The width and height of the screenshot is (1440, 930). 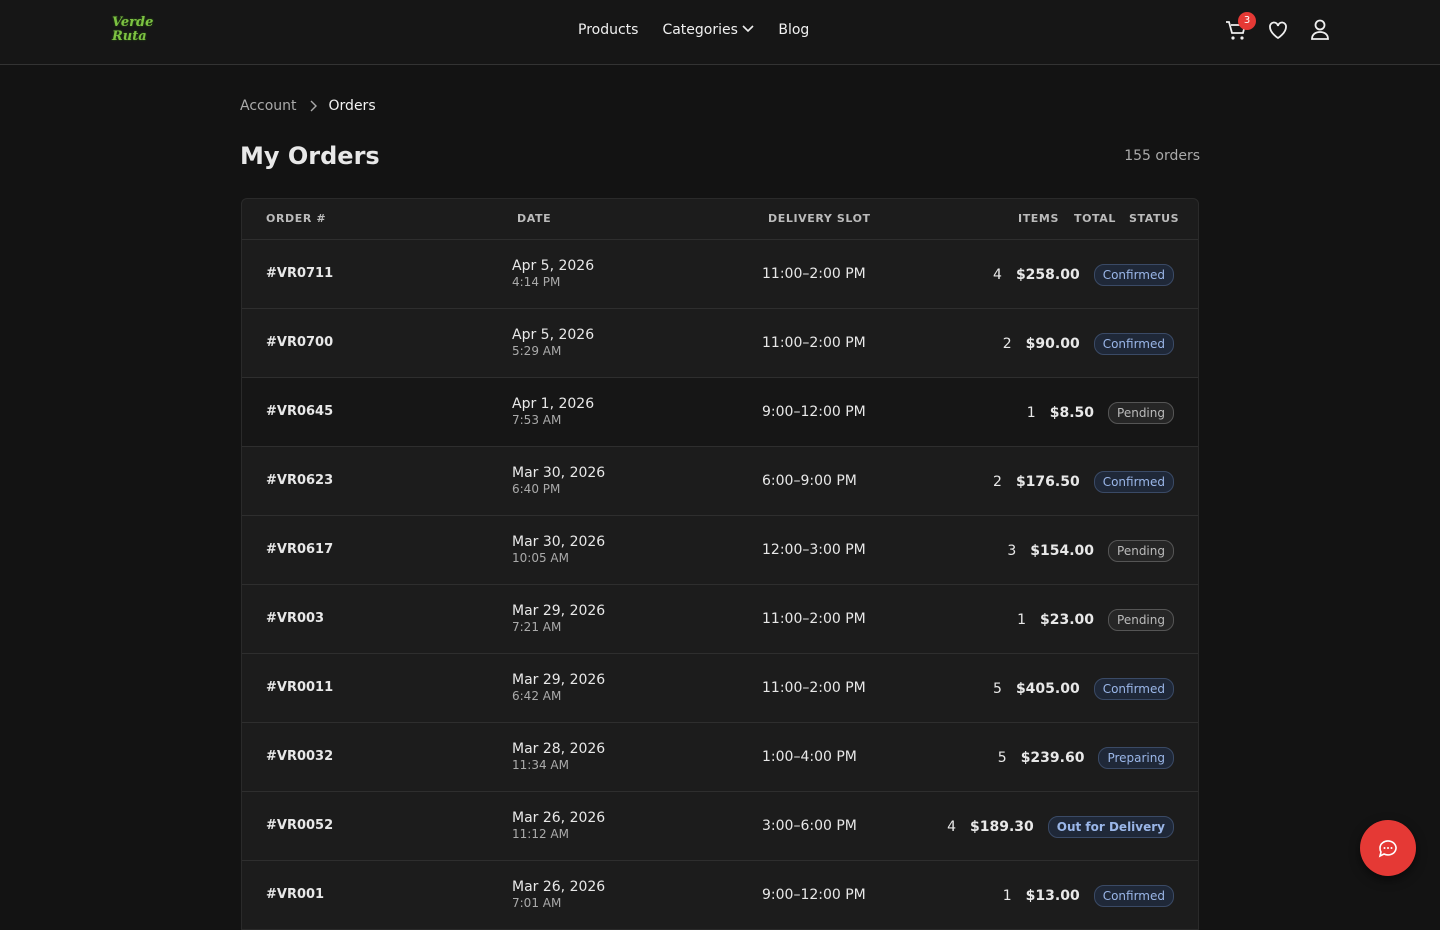 I want to click on order-date: Mar 30, 202610:05 AM, so click(x=558, y=549).